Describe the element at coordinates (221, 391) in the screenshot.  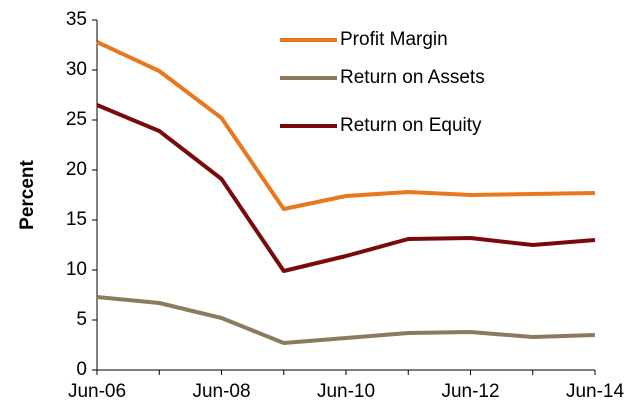
I see `x-tick-label: Jun-08` at that location.